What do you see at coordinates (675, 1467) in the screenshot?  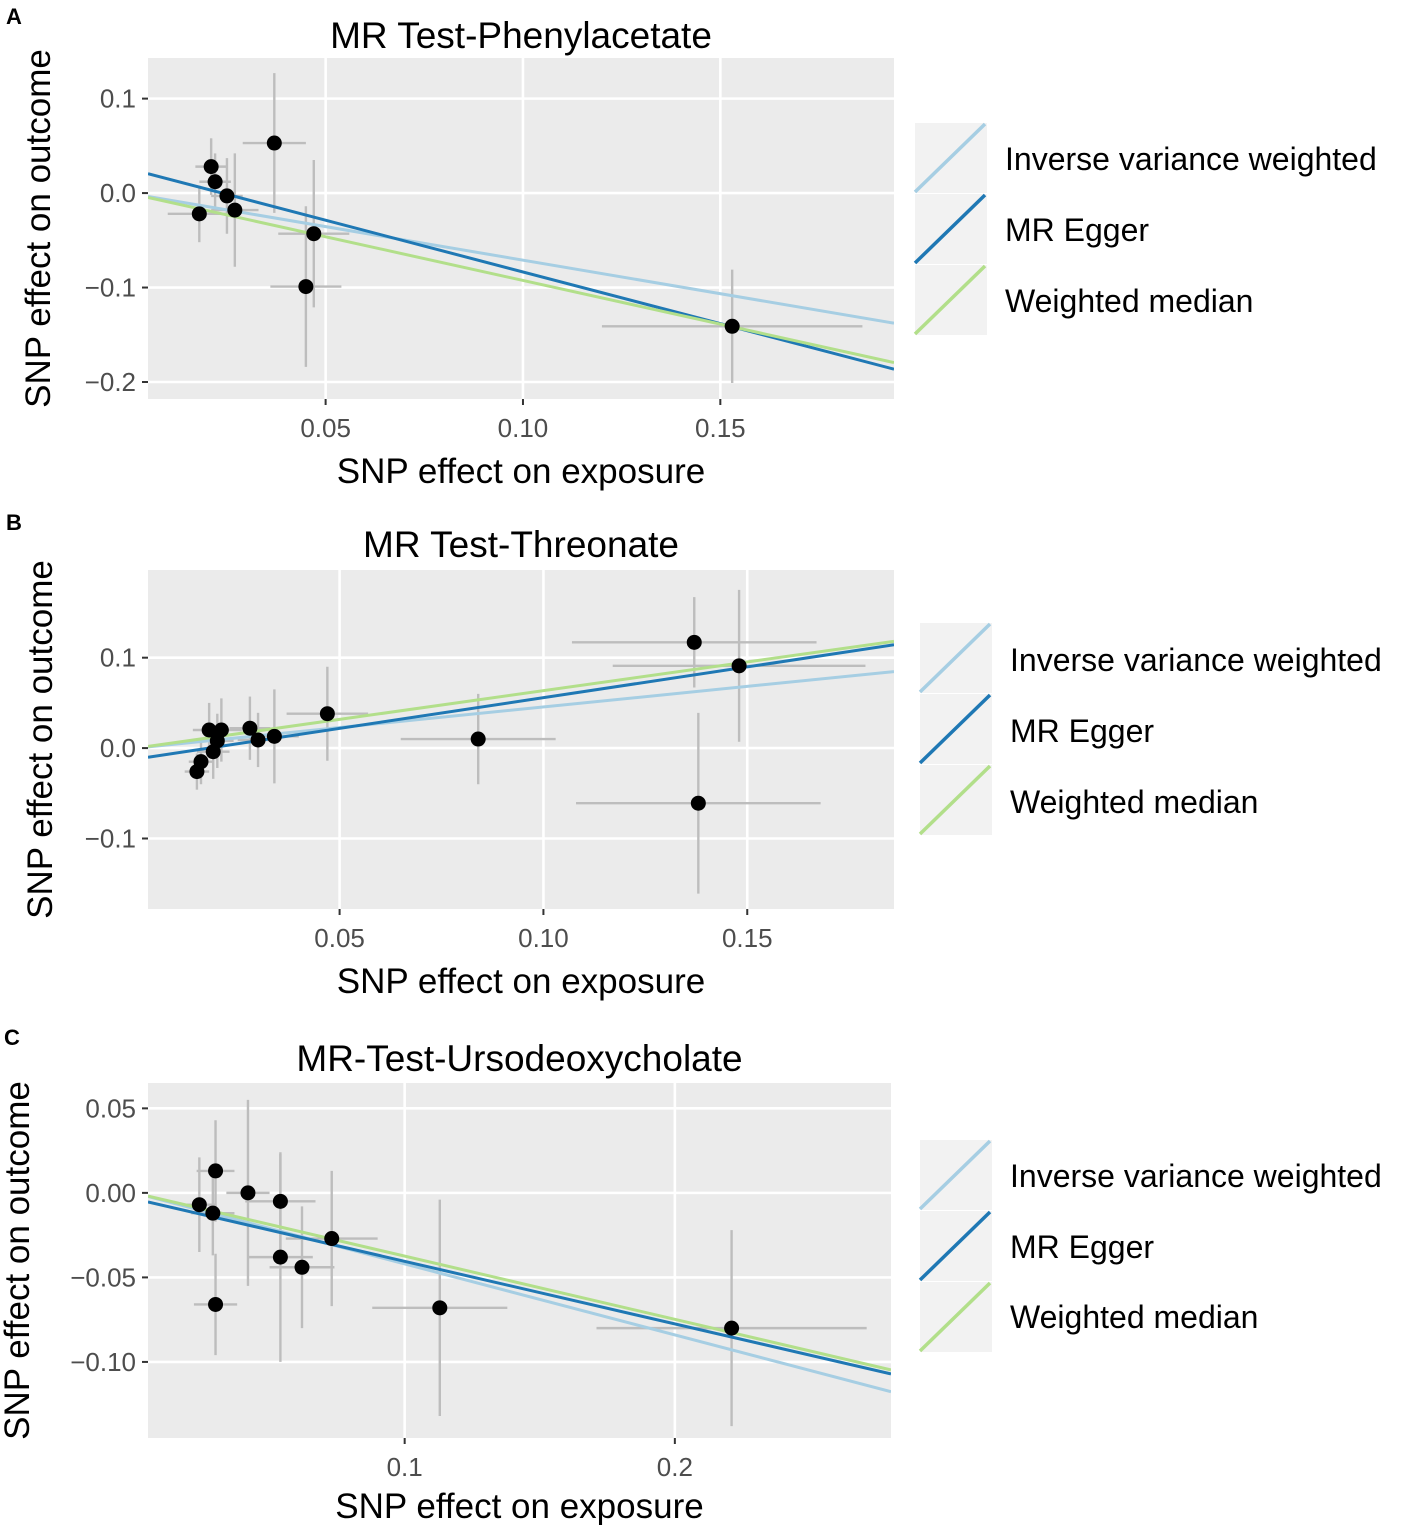 I see `x-tick-label: 0.2` at bounding box center [675, 1467].